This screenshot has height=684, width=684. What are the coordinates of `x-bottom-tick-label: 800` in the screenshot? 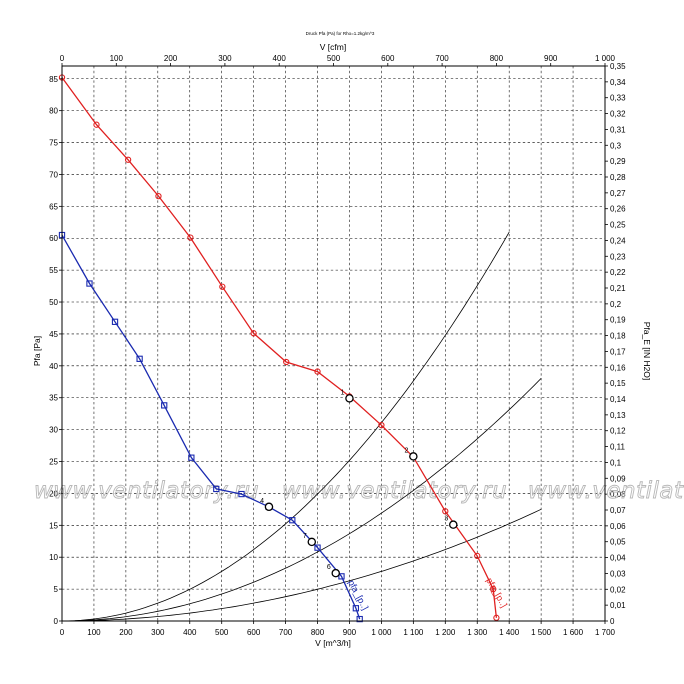 It's located at (318, 632).